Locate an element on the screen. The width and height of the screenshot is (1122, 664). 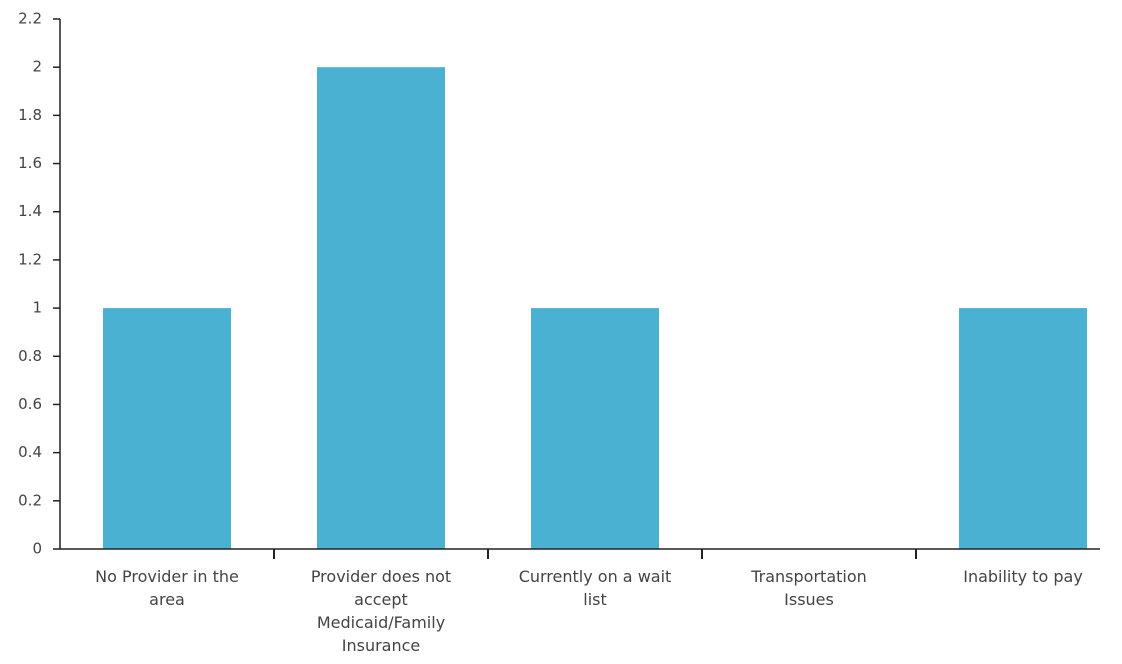
y-tick-label: 1.6 is located at coordinates (30, 163).